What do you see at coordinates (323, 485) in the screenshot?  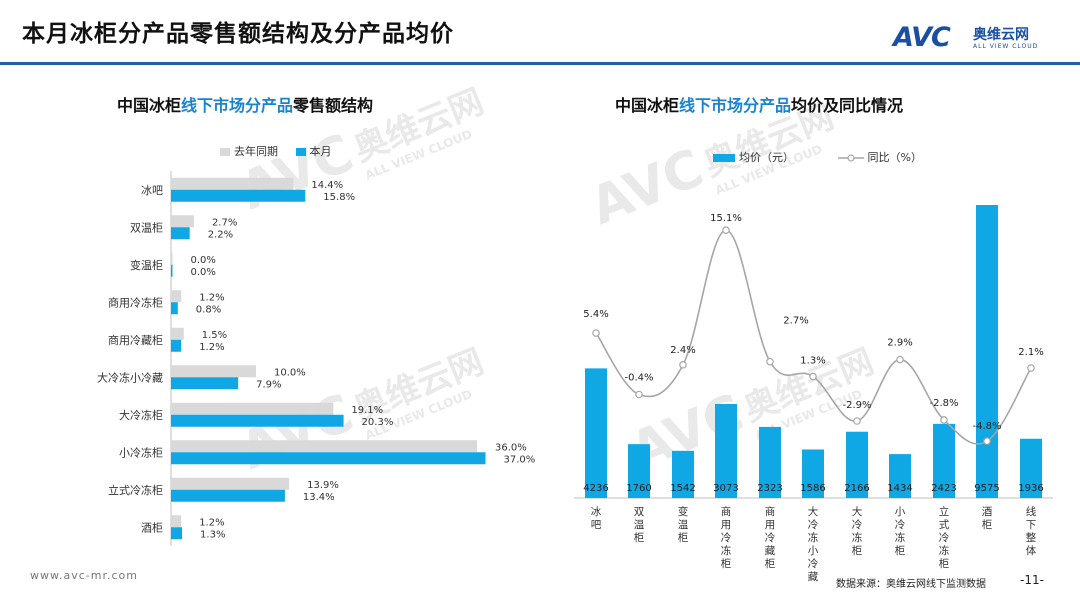 I see `left-data-label-last-year: 13.9%` at bounding box center [323, 485].